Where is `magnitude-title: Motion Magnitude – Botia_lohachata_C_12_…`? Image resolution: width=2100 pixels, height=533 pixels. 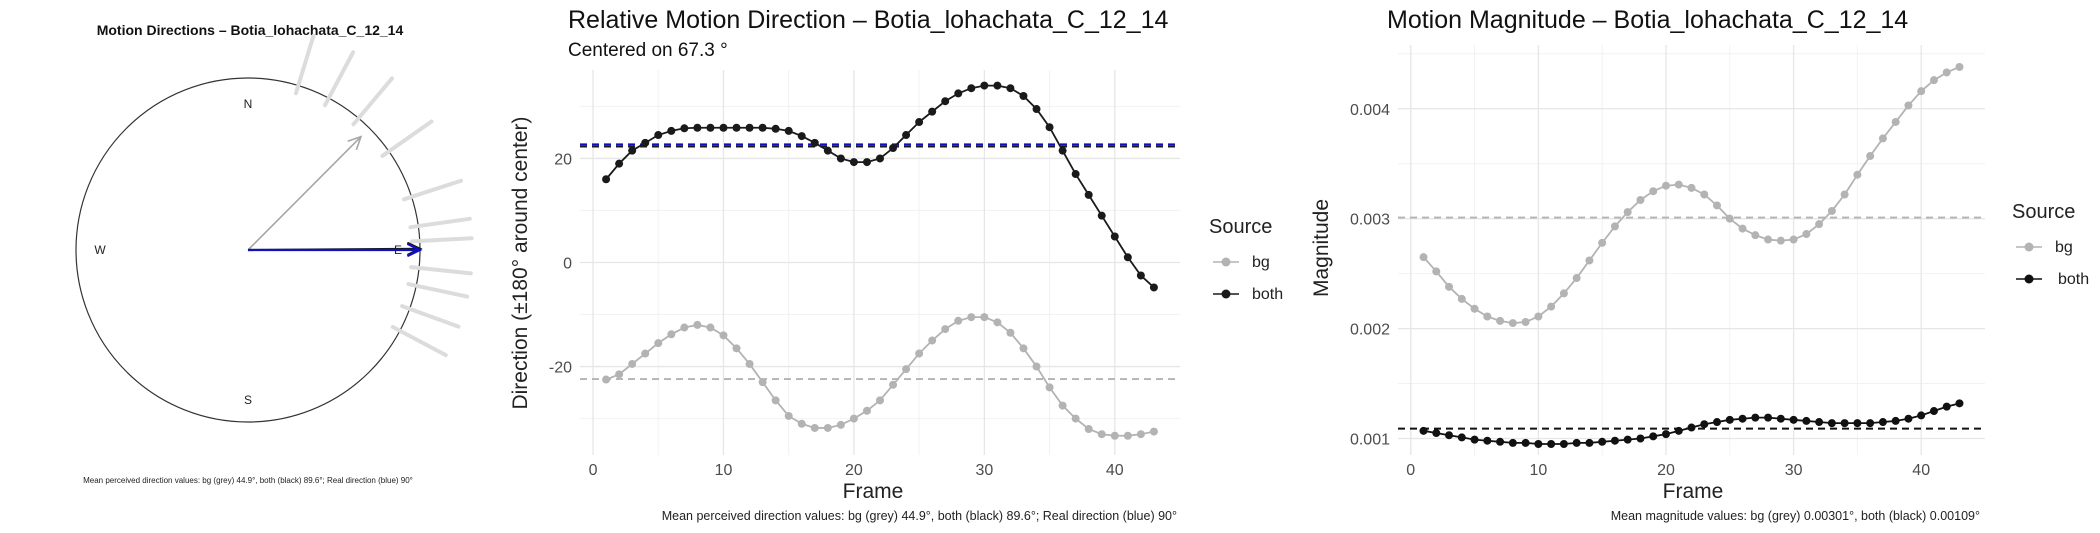
magnitude-title: Motion Magnitude – Botia_lohachata_C_12_… is located at coordinates (1647, 20).